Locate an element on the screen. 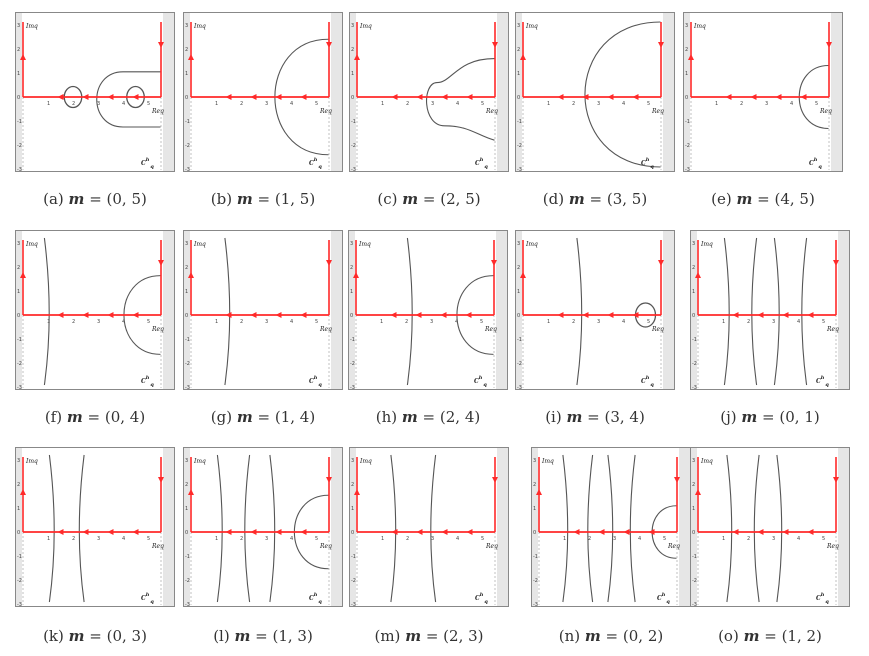  panel-m: 3 2 1 0 -1 -2 -3 1 2 3 4 5 Imq Req Chq is located at coordinates (429, 527).